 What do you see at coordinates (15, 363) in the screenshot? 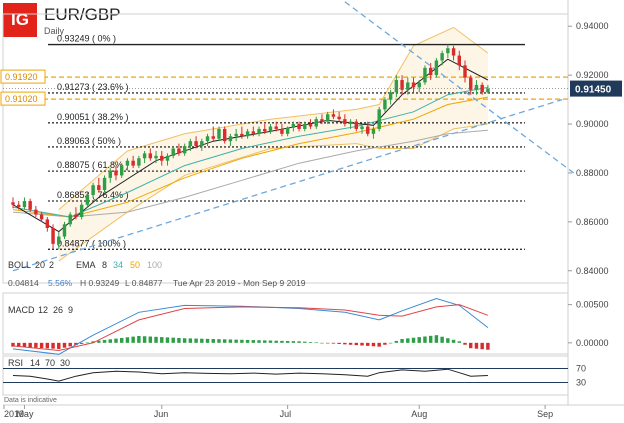
I see `rsi-legend-label: RSI` at bounding box center [15, 363].